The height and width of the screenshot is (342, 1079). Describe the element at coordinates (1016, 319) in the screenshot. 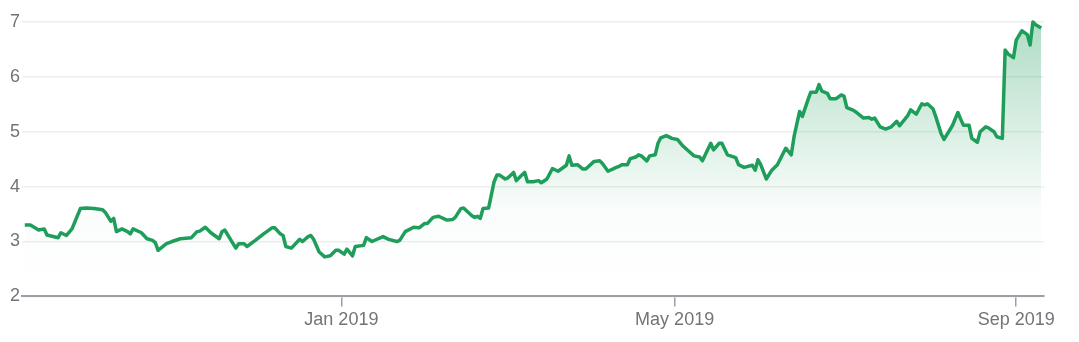

I see `x-tick-label: Sep 2019` at that location.